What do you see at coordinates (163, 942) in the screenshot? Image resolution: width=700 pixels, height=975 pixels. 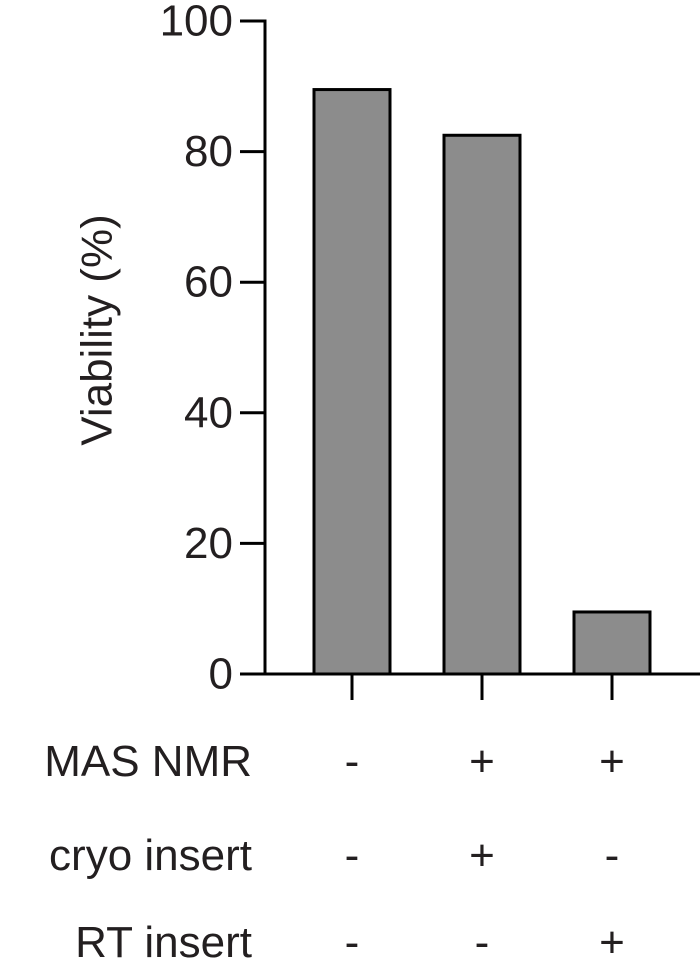 I see `condition-label: RT insert` at bounding box center [163, 942].